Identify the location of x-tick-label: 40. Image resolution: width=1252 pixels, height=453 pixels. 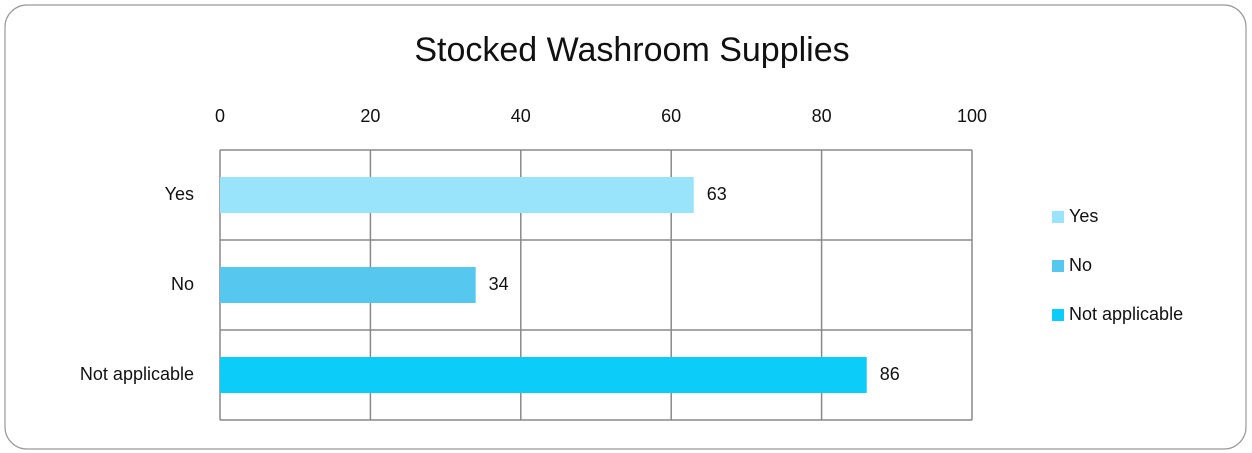
(521, 116).